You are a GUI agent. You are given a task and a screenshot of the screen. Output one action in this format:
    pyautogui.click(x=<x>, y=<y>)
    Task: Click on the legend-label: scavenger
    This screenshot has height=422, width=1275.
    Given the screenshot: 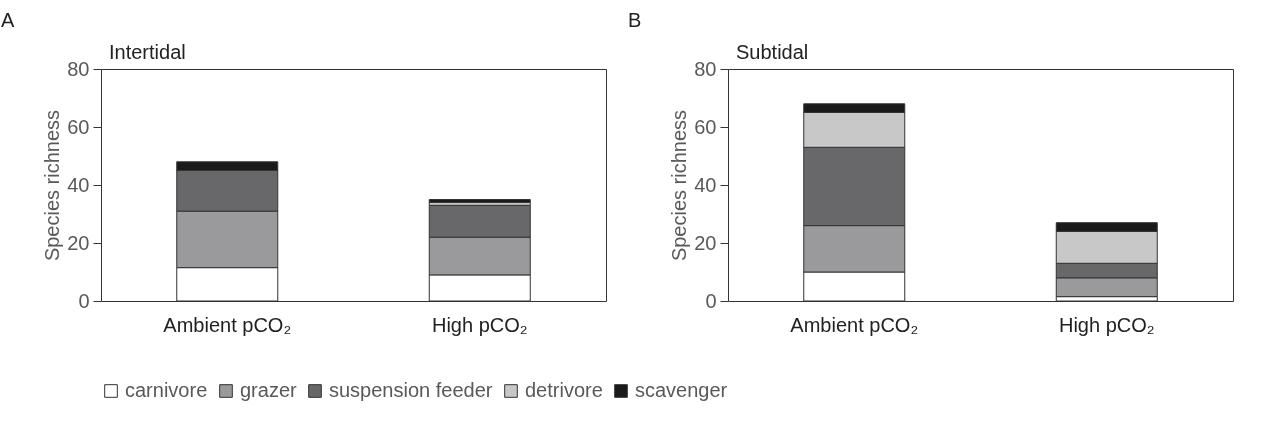 What is the action you would take?
    pyautogui.click(x=681, y=390)
    